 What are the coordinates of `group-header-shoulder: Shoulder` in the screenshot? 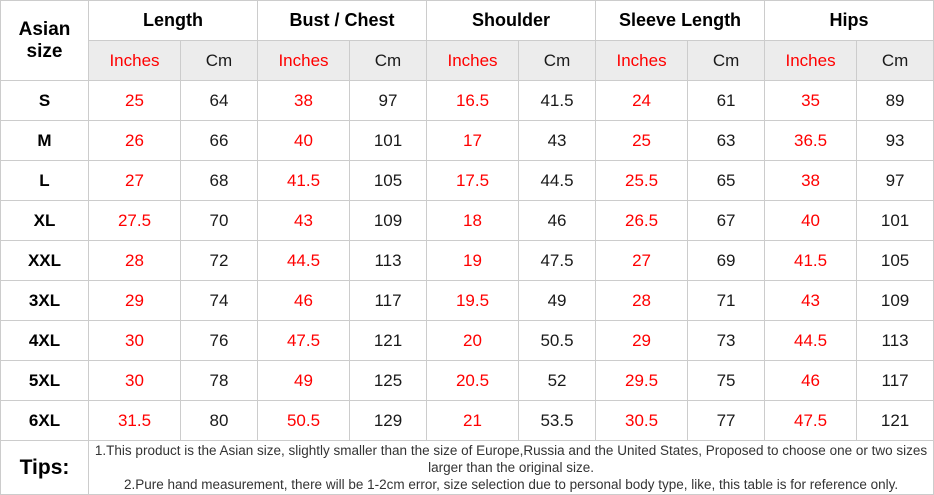 It's located at (511, 20).